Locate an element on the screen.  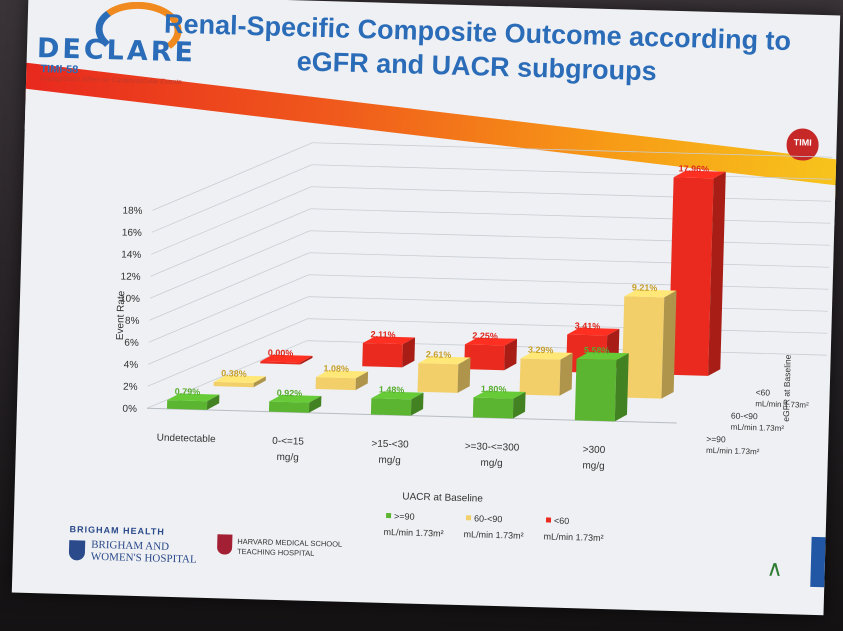
data-label: 1.80% is located at coordinates (494, 389).